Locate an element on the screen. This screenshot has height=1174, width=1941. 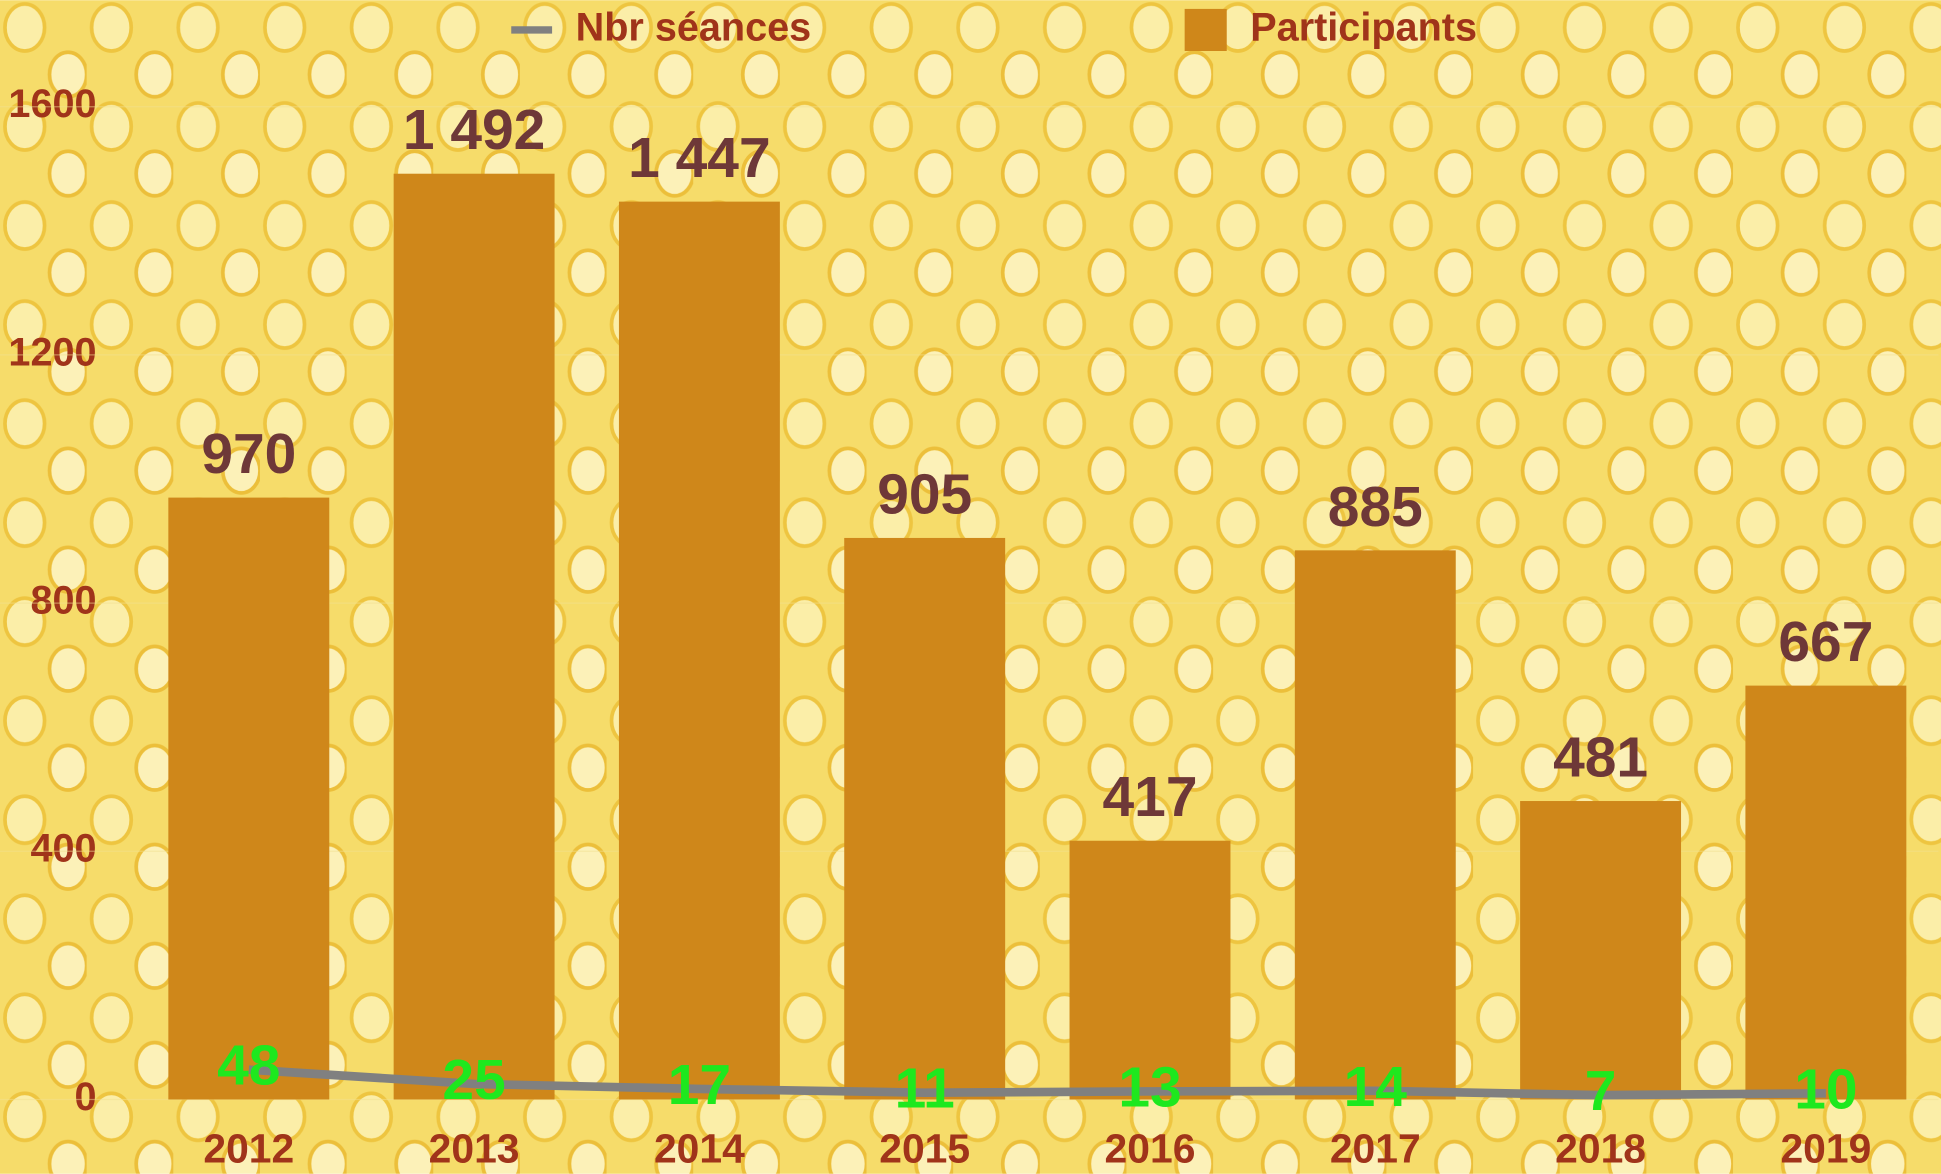
bar-value-label: 1 447 is located at coordinates (699, 158).